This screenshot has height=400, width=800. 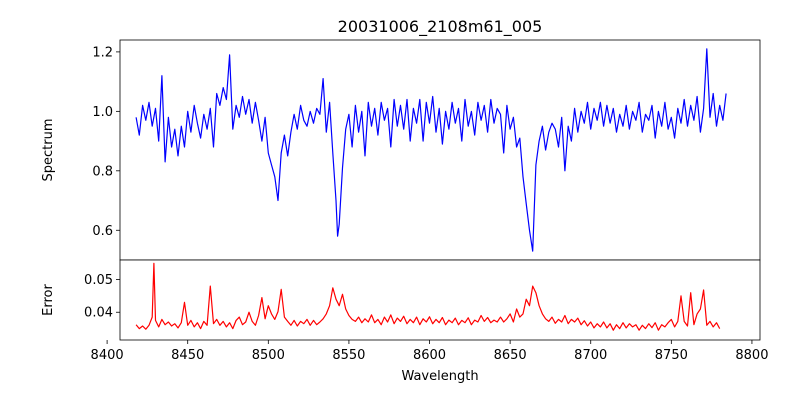 What do you see at coordinates (439, 376) in the screenshot?
I see `x-axis-label: Wavelength` at bounding box center [439, 376].